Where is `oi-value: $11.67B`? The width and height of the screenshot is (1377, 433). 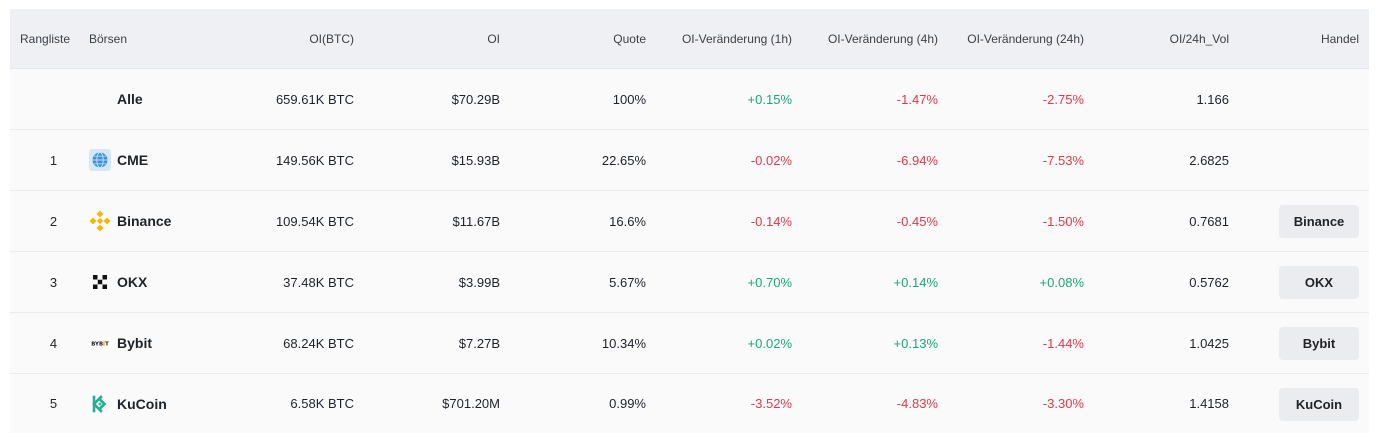 oi-value: $11.67B is located at coordinates (476, 221).